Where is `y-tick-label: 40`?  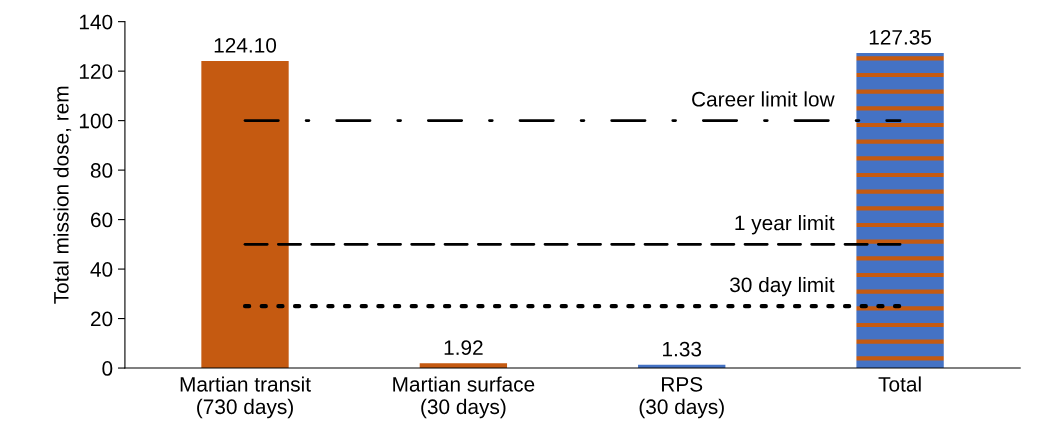 y-tick-label: 40 is located at coordinates (101, 269).